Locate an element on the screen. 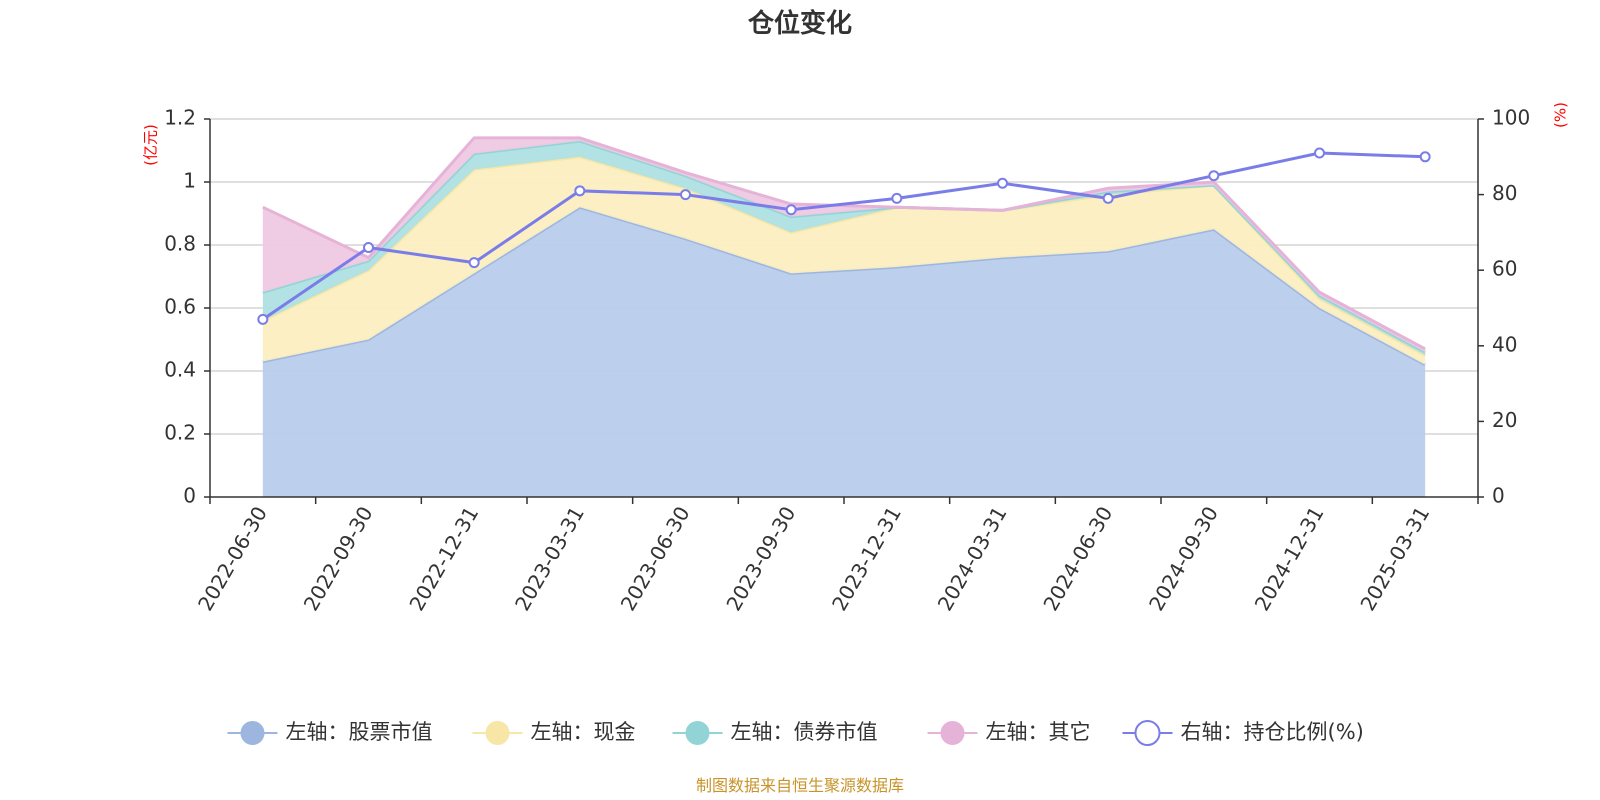 Image resolution: width=1600 pixels, height=800 pixels. x-axis-tick-label: 2023-09-30 is located at coordinates (760, 558).